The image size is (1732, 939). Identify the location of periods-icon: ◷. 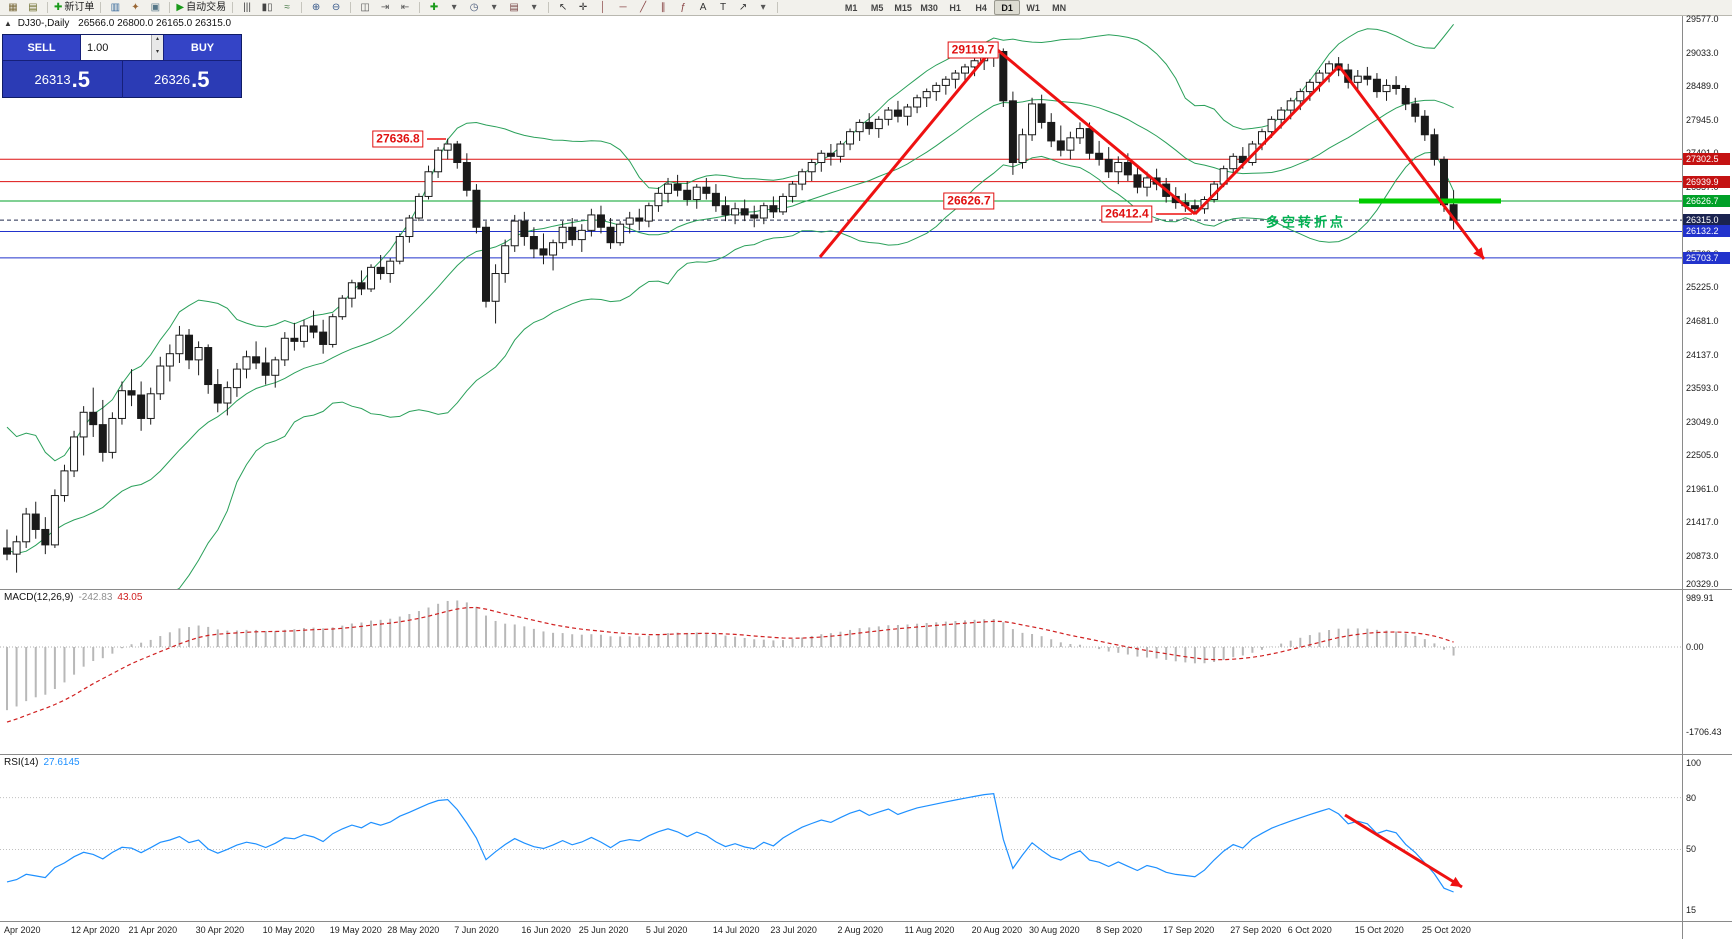
(474, 8).